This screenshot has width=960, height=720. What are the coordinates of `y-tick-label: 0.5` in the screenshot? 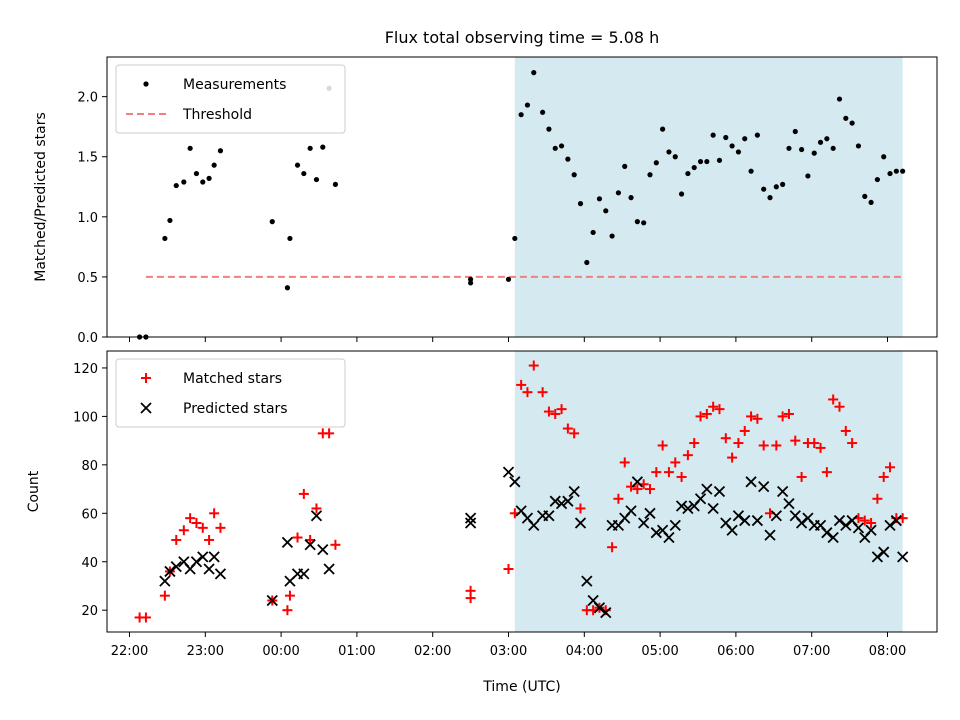 It's located at (87, 278).